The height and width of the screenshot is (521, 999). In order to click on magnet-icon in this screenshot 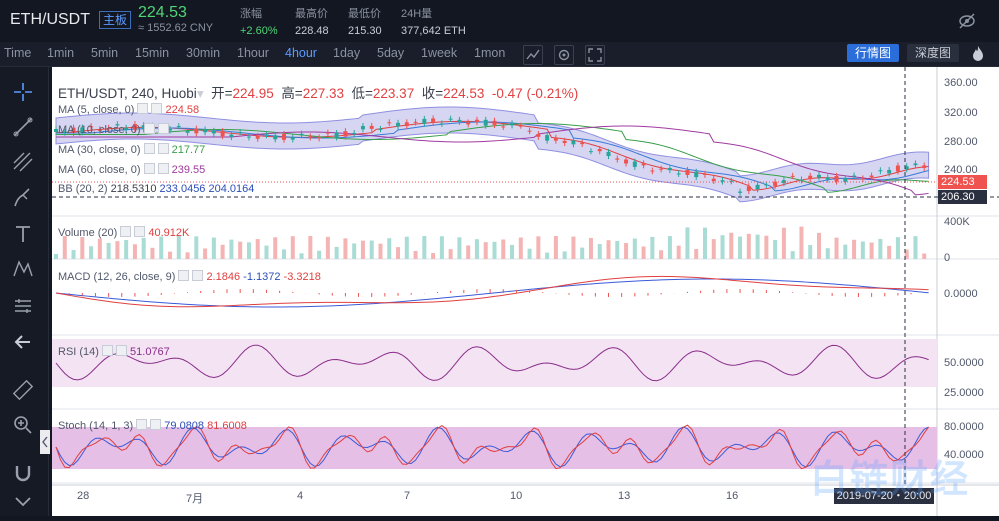, I will do `click(23, 473)`.